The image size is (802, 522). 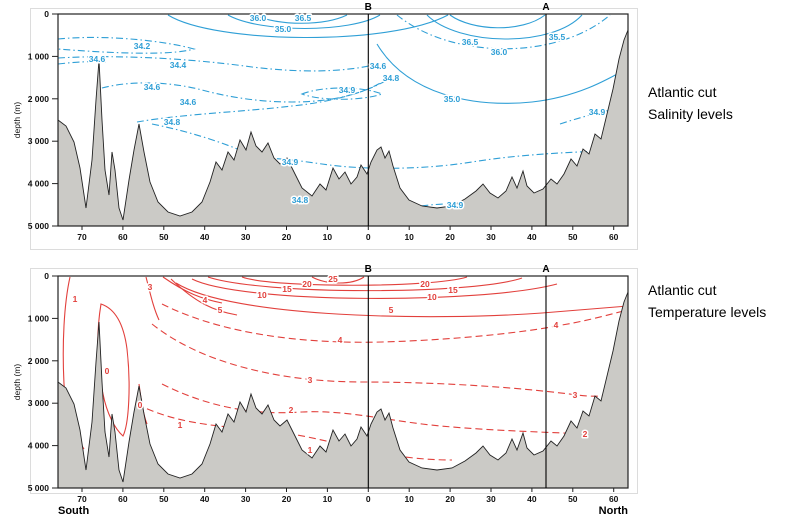 I want to click on depth-tick-label: 4 000, so click(x=39, y=184).